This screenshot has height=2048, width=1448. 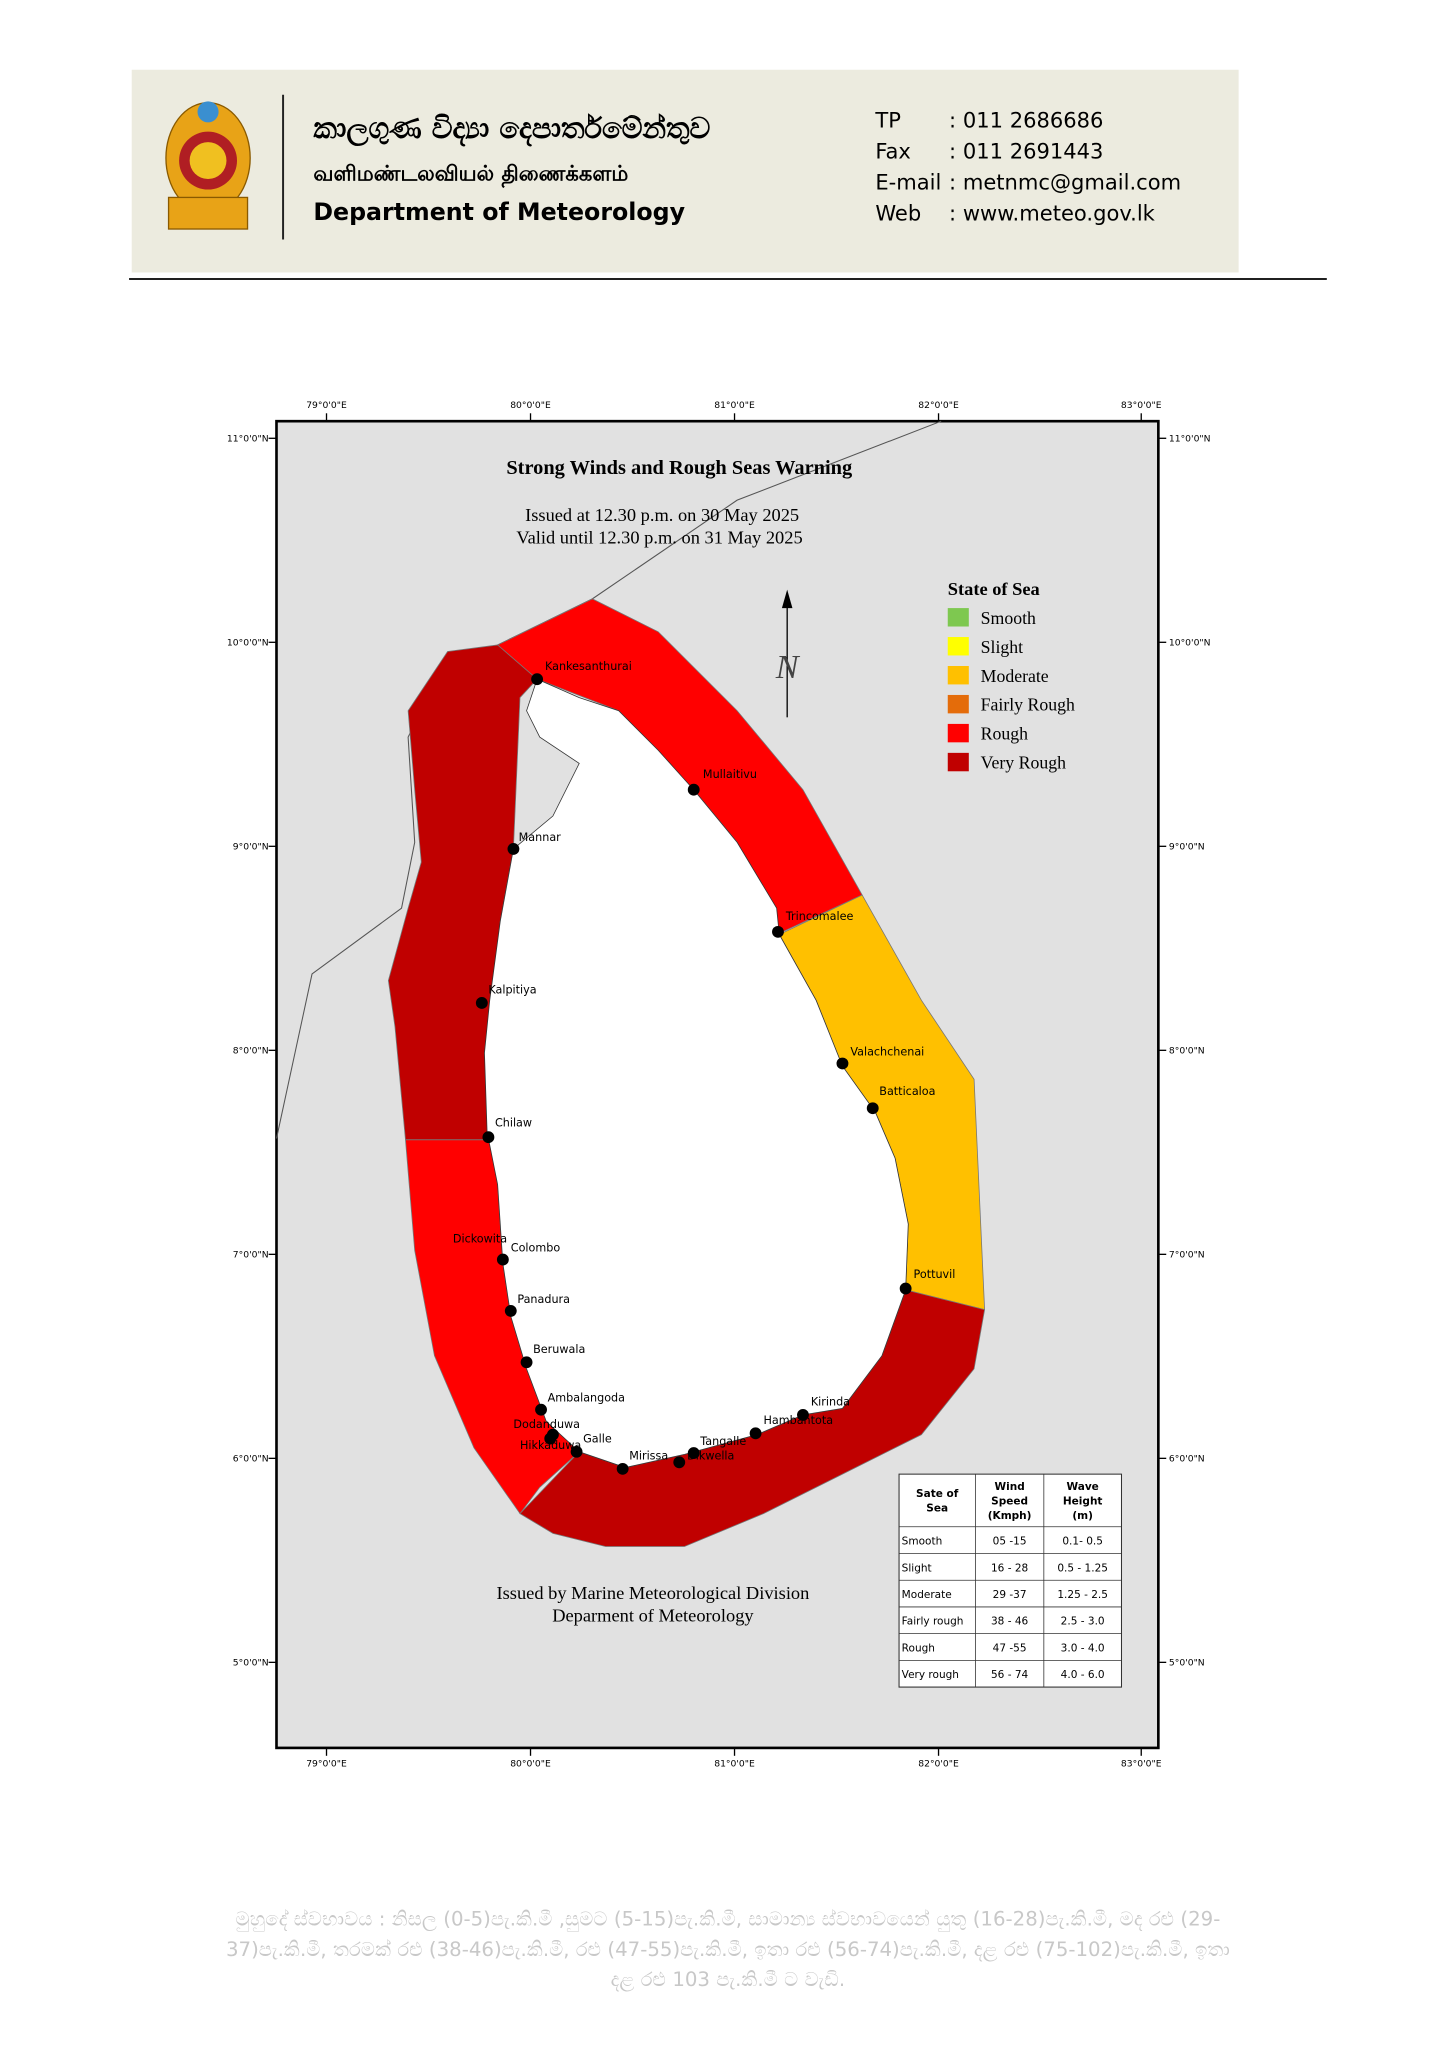 I want to click on table-cell: 47 -55, so click(x=1010, y=1648).